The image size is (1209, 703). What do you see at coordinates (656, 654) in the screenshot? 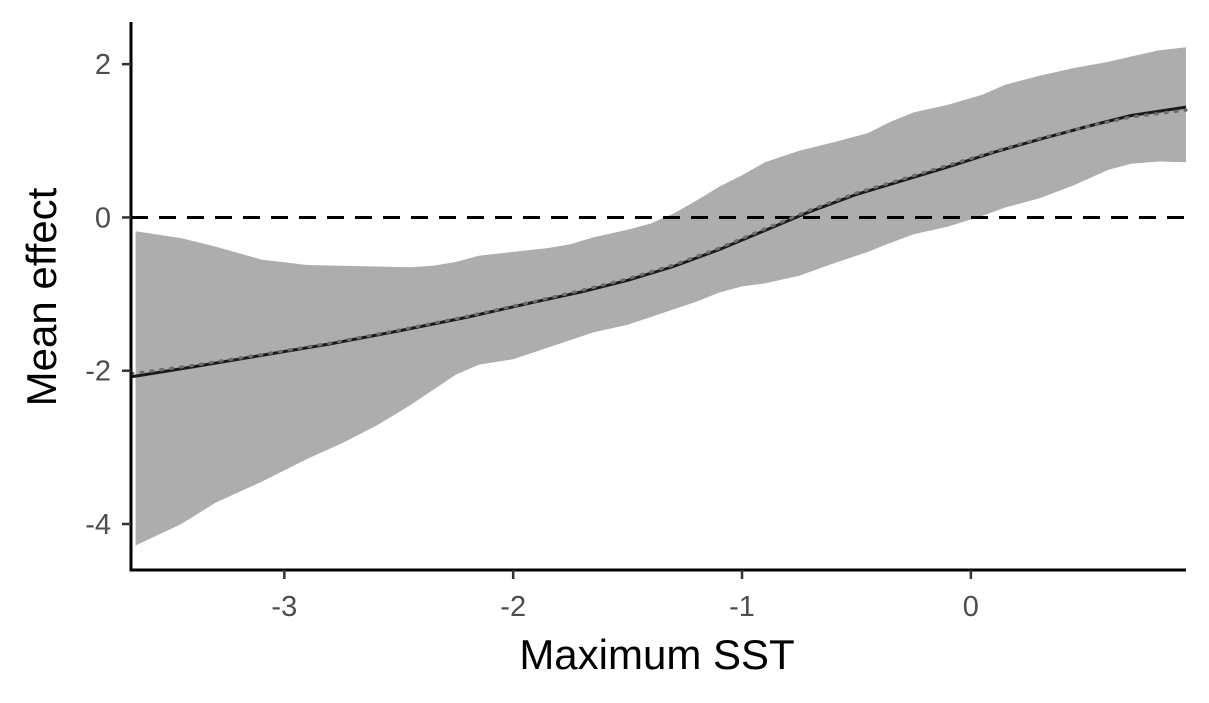
I see `x-axis-title: Maximum SST` at bounding box center [656, 654].